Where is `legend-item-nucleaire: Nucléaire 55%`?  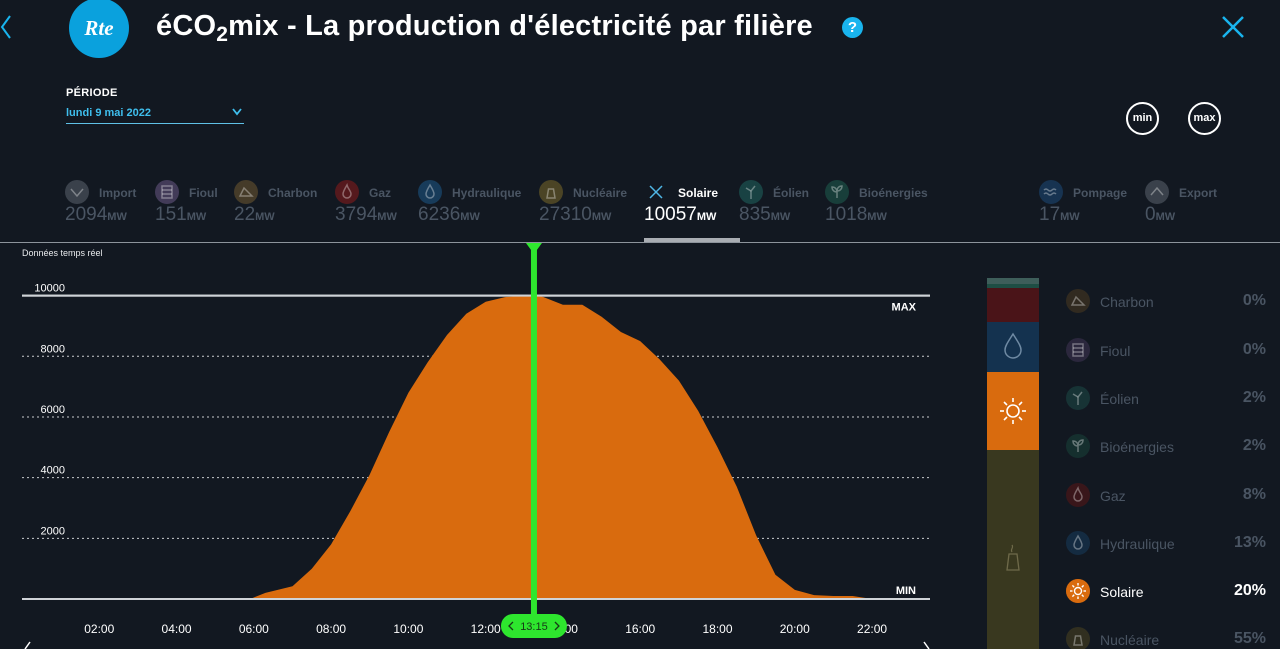
legend-item-nucleaire: Nucléaire 55% is located at coordinates (1166, 638).